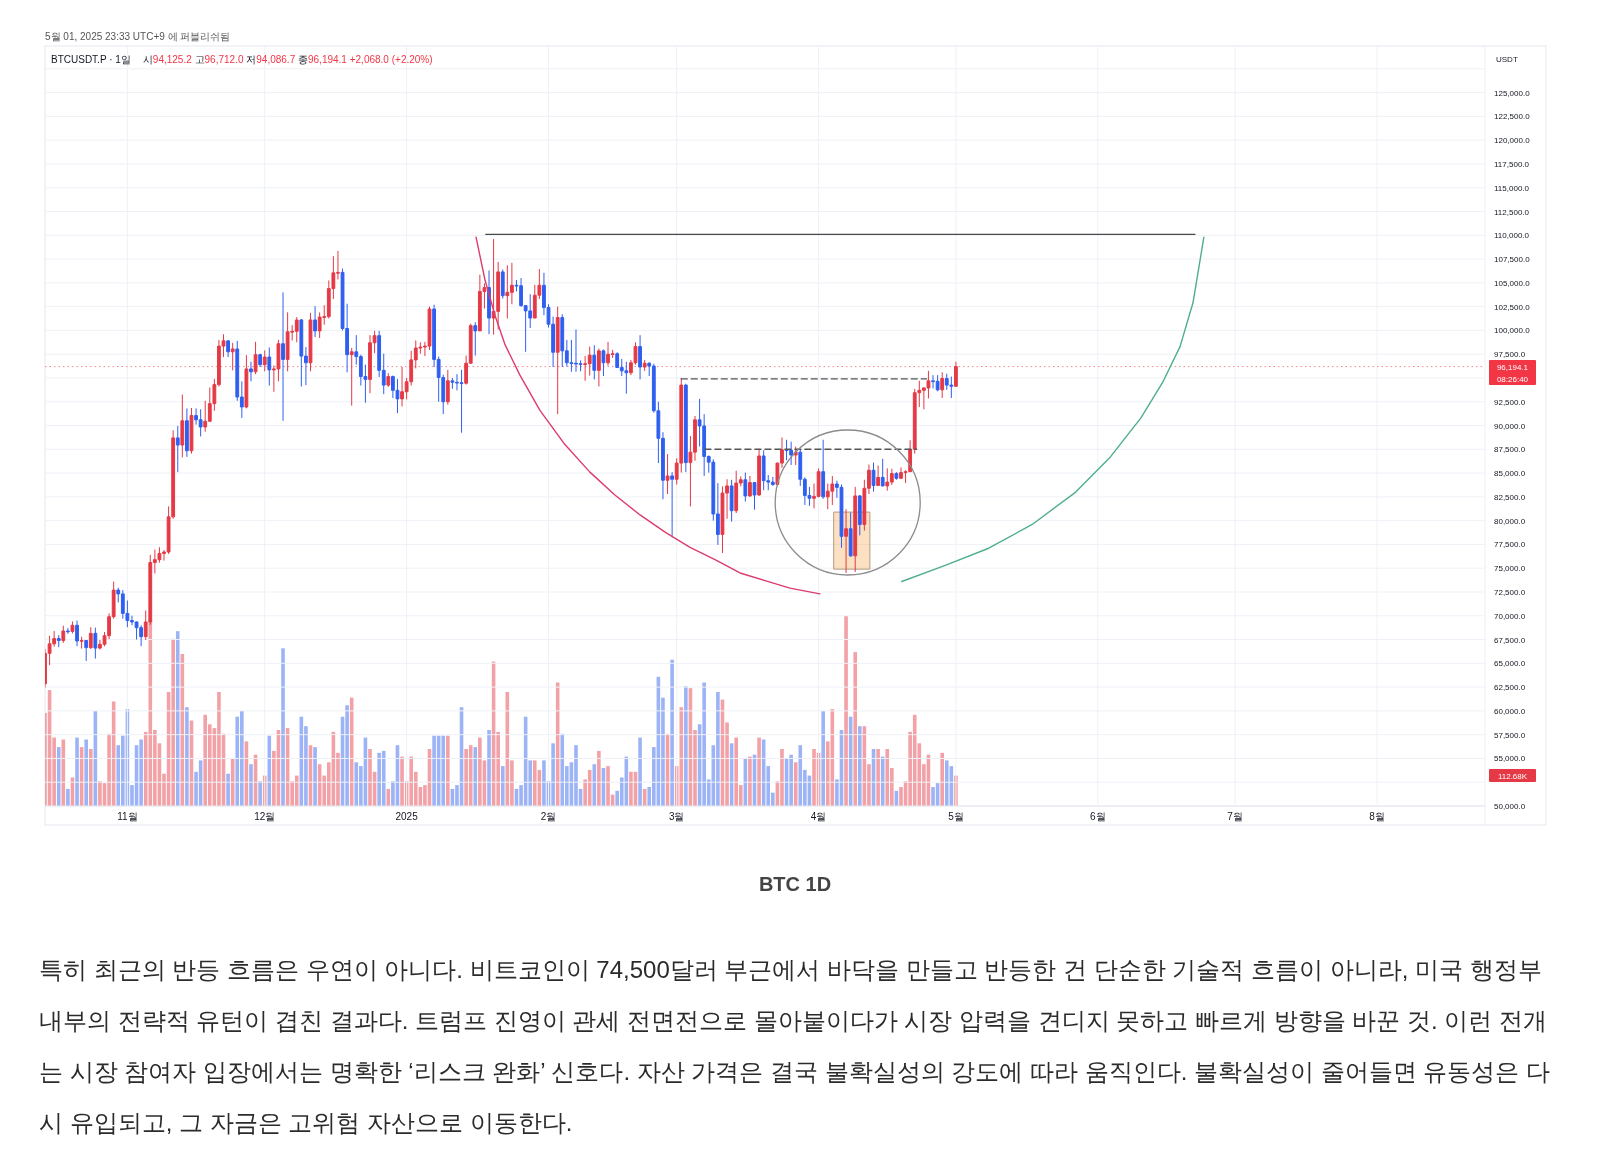 Image resolution: width=1600 pixels, height=1163 pixels. What do you see at coordinates (1512, 164) in the screenshot?
I see `y-tick-label: 117,500.0` at bounding box center [1512, 164].